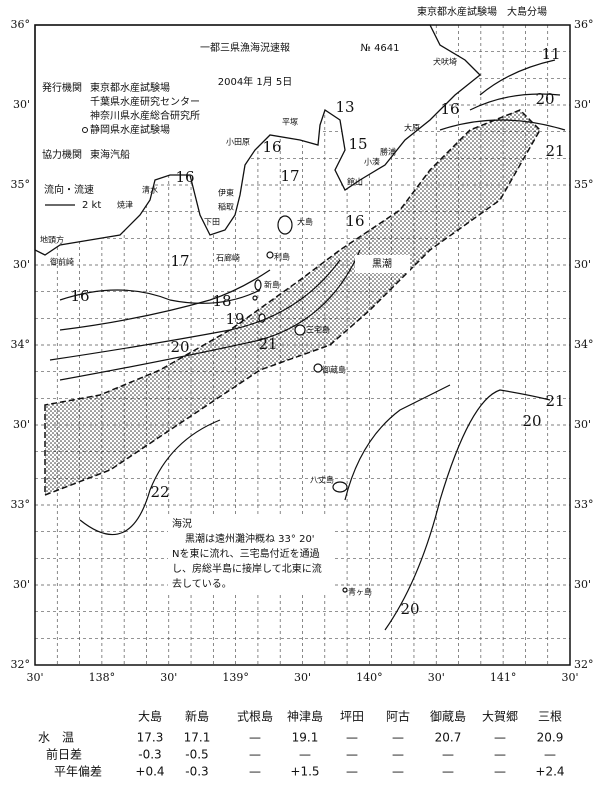  I want to click on table-cell: +0.4, so click(149, 772).